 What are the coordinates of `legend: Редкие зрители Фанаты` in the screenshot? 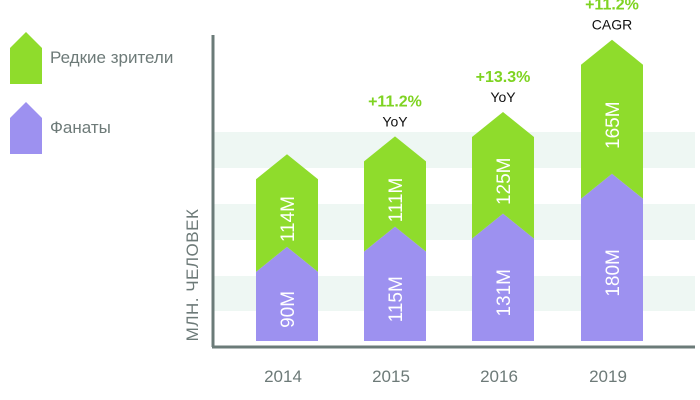 It's located at (91, 93).